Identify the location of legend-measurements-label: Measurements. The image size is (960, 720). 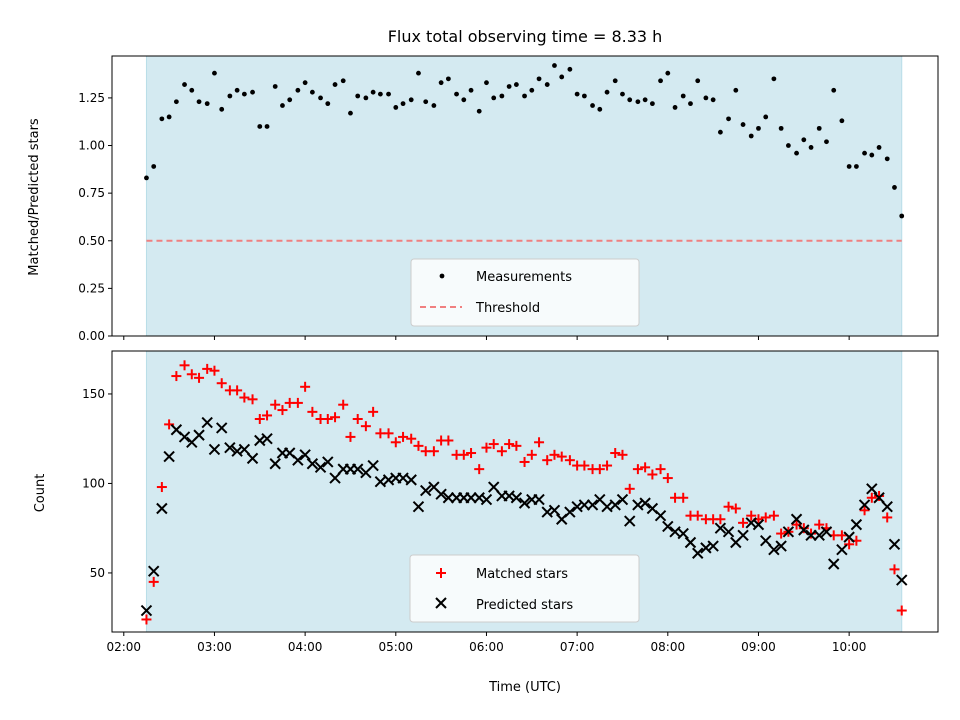
(524, 277).